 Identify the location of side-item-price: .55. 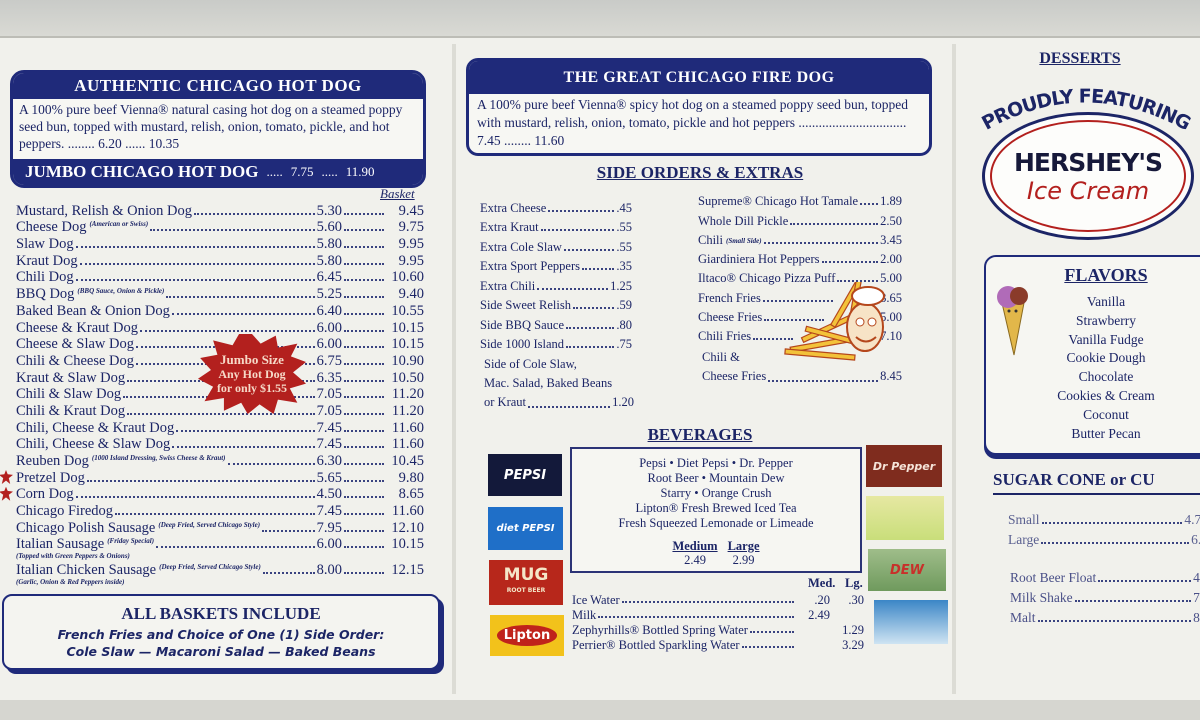
(624, 246).